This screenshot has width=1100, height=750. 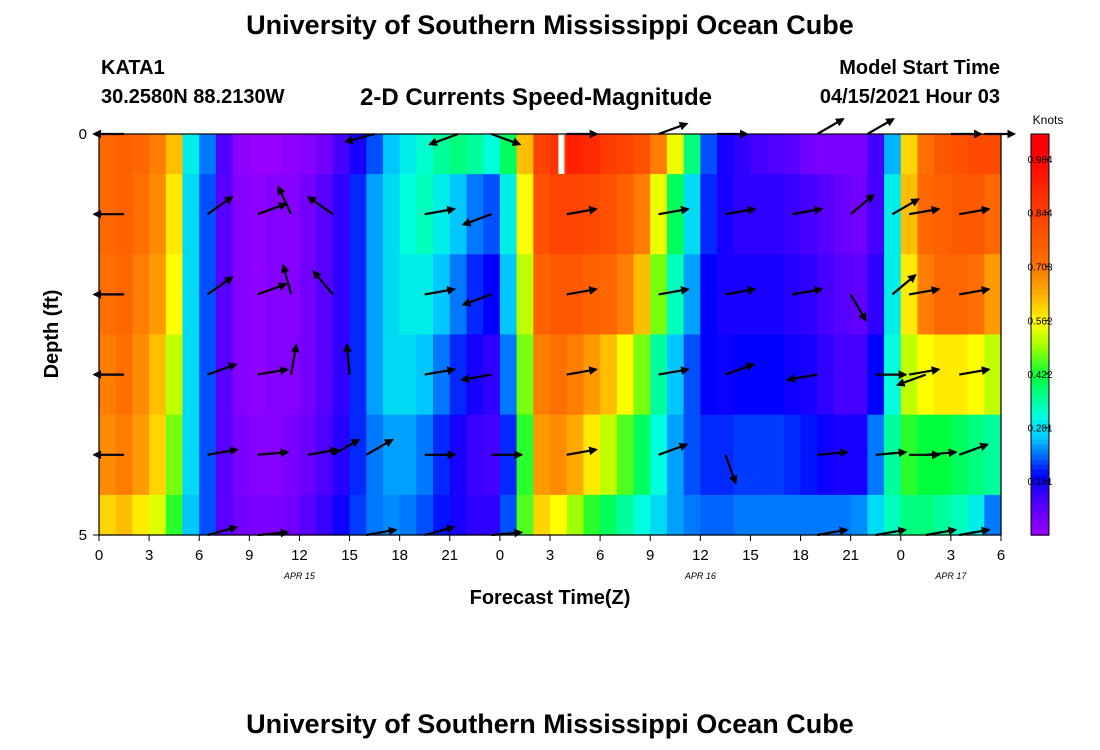 I want to click on y-axis-label: Depth (ft), so click(x=52, y=334).